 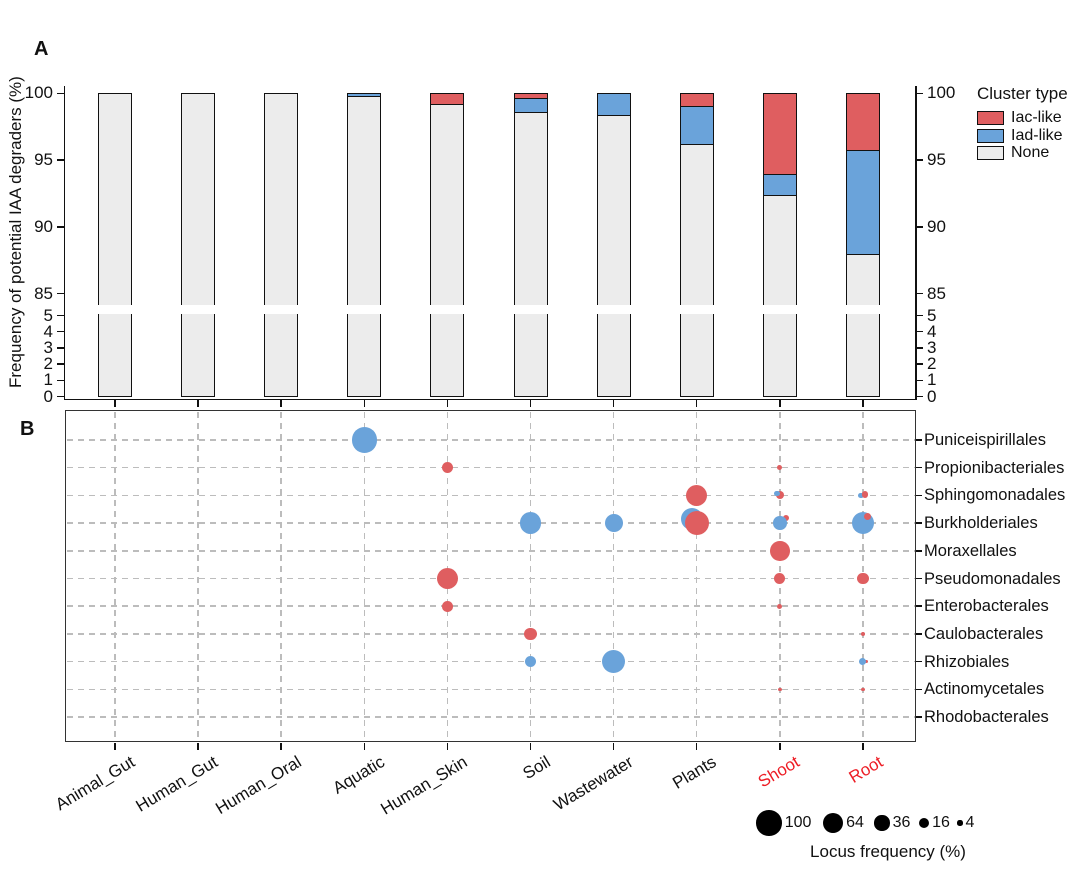 I want to click on panel-b-row-label-Caulobacterales: Caulobacterales, so click(x=984, y=633).